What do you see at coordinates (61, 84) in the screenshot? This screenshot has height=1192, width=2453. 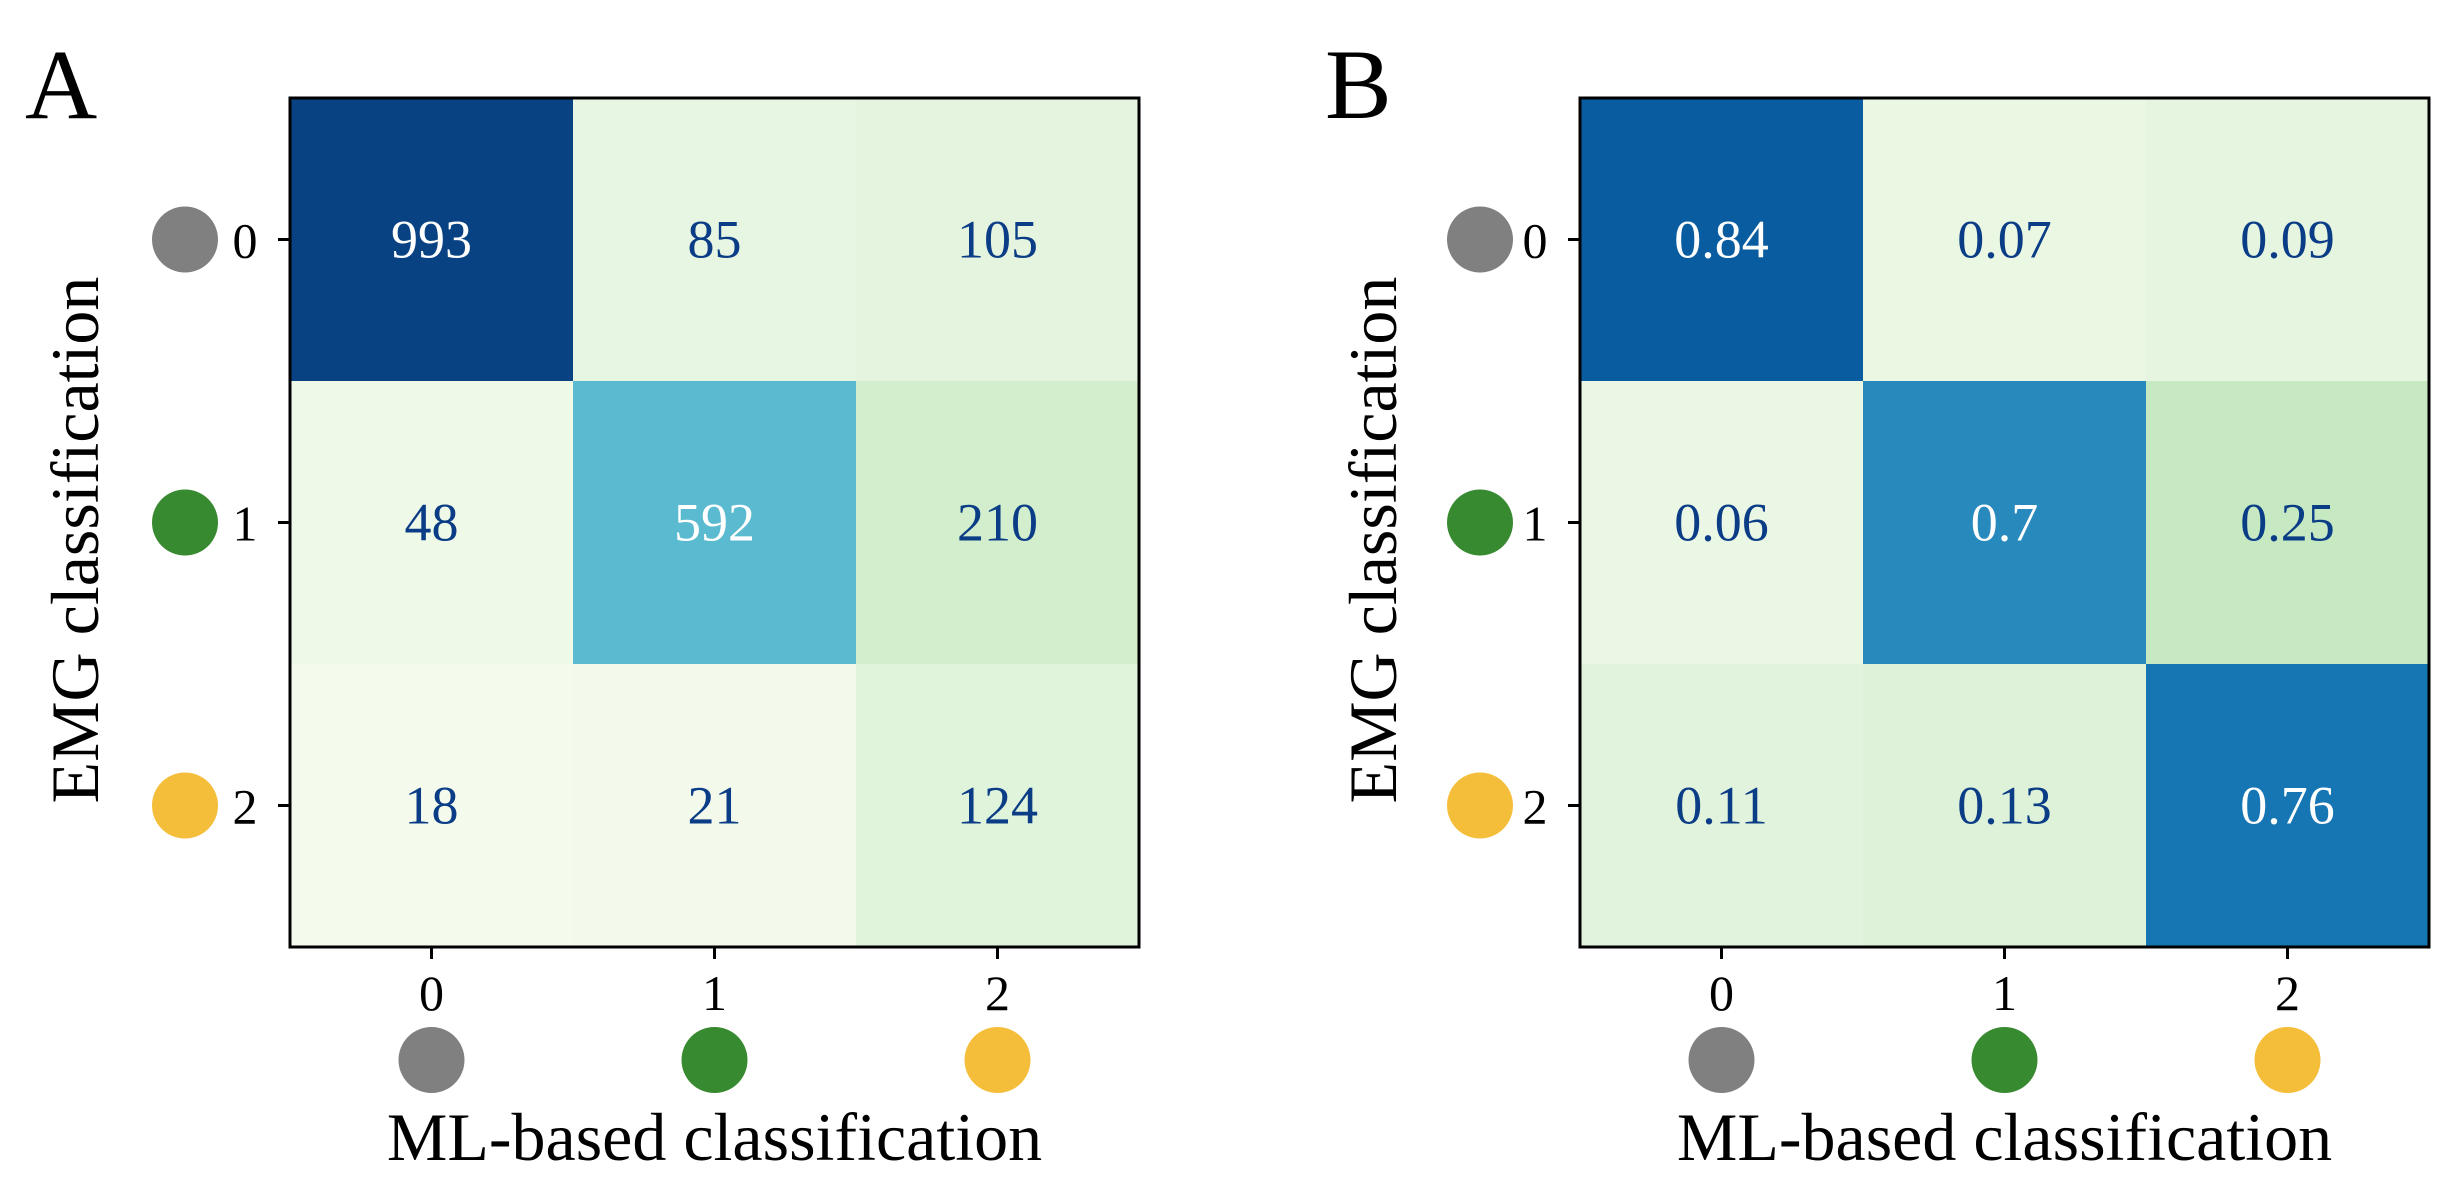 I see `panel-letter: A` at bounding box center [61, 84].